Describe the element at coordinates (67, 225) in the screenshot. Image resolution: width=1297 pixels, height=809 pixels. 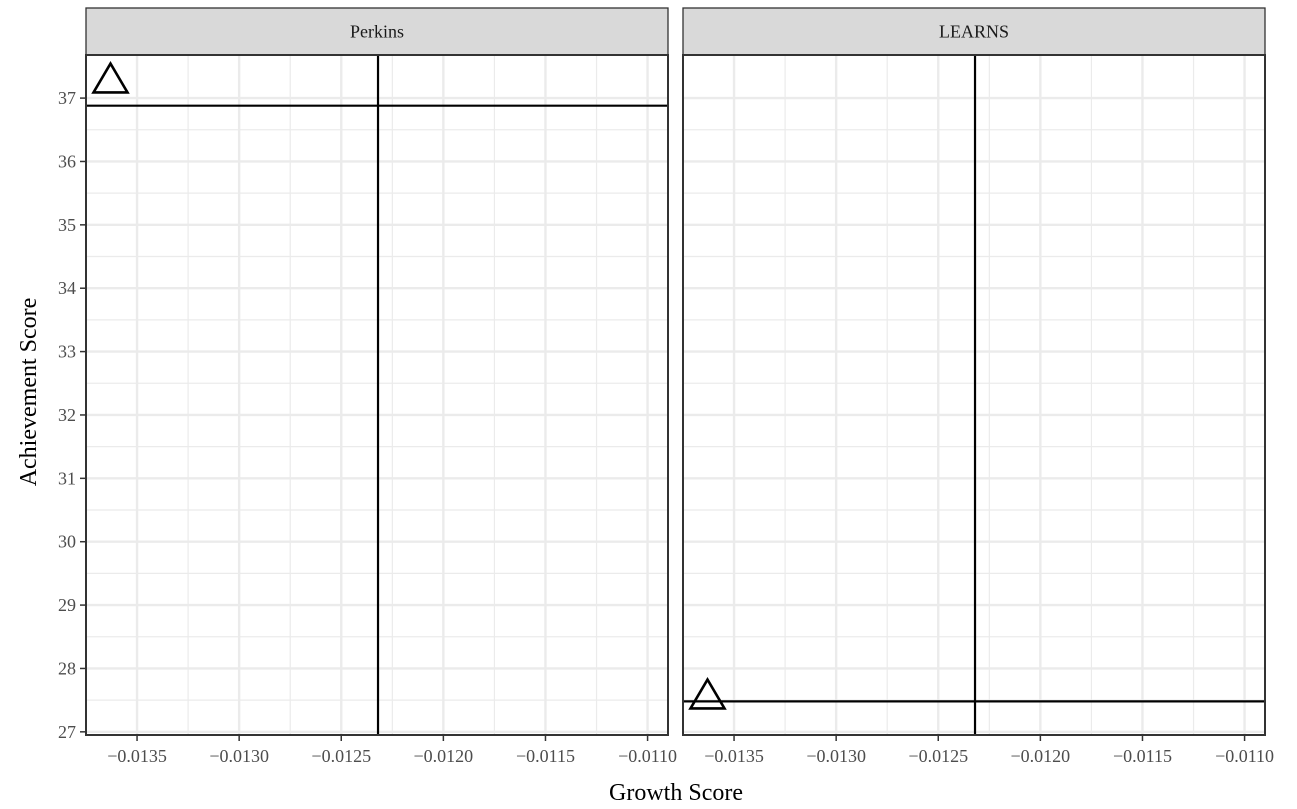
I see `y-tick-label: 35` at that location.